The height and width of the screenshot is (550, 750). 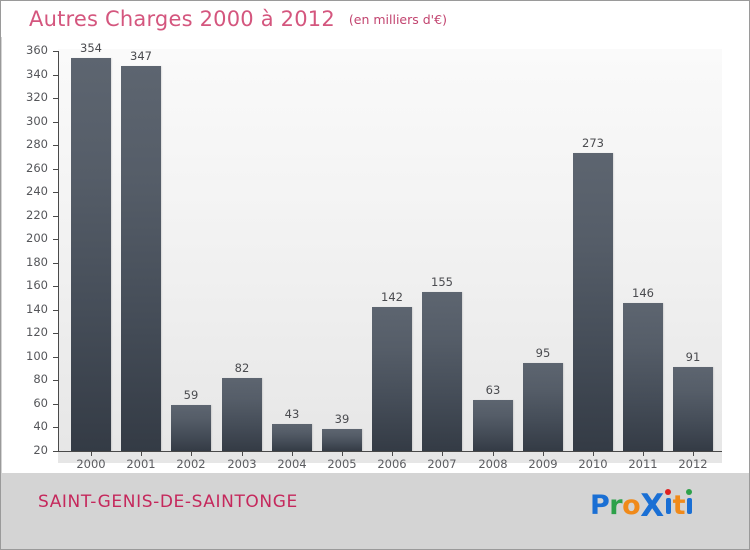 What do you see at coordinates (616, 505) in the screenshot?
I see `logo-letter-r: r` at bounding box center [616, 505].